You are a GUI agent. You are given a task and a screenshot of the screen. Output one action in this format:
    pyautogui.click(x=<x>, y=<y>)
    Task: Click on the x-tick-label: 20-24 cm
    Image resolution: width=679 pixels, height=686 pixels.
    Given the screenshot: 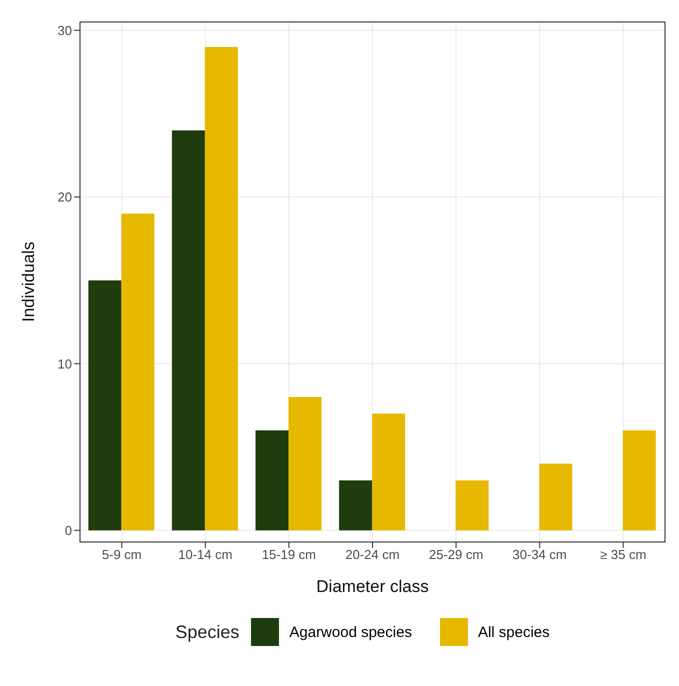 What is the action you would take?
    pyautogui.click(x=372, y=554)
    